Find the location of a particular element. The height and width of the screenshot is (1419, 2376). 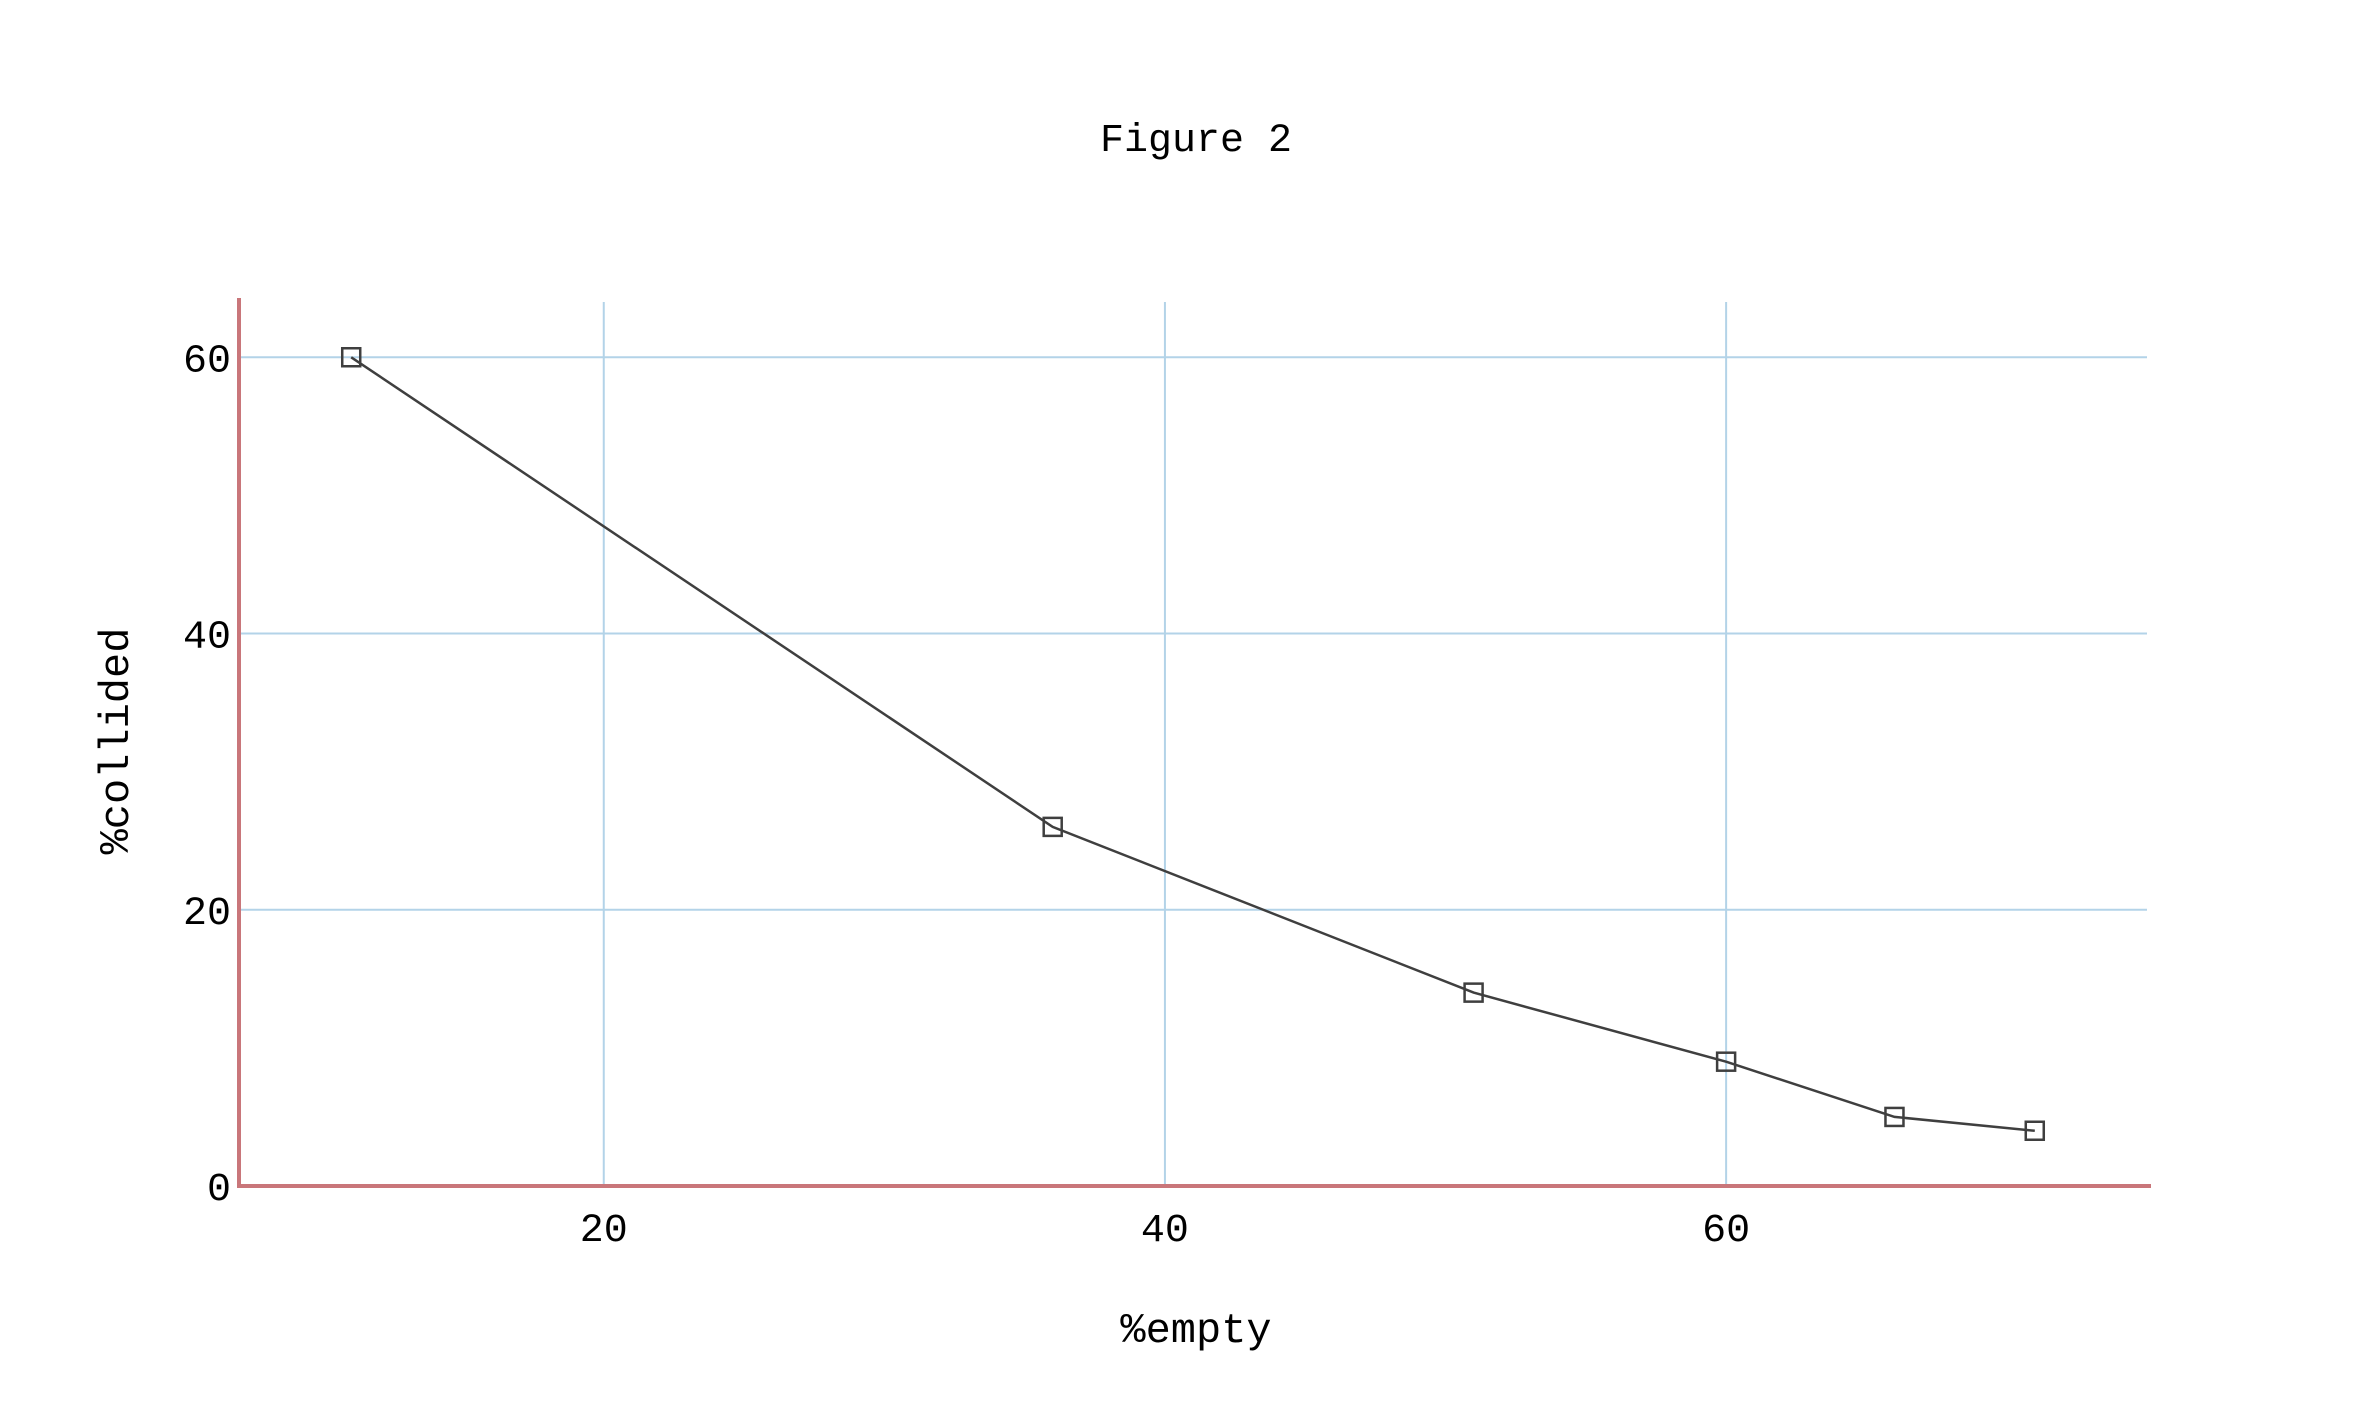

y-tick-label: 0 is located at coordinates (219, 1190).